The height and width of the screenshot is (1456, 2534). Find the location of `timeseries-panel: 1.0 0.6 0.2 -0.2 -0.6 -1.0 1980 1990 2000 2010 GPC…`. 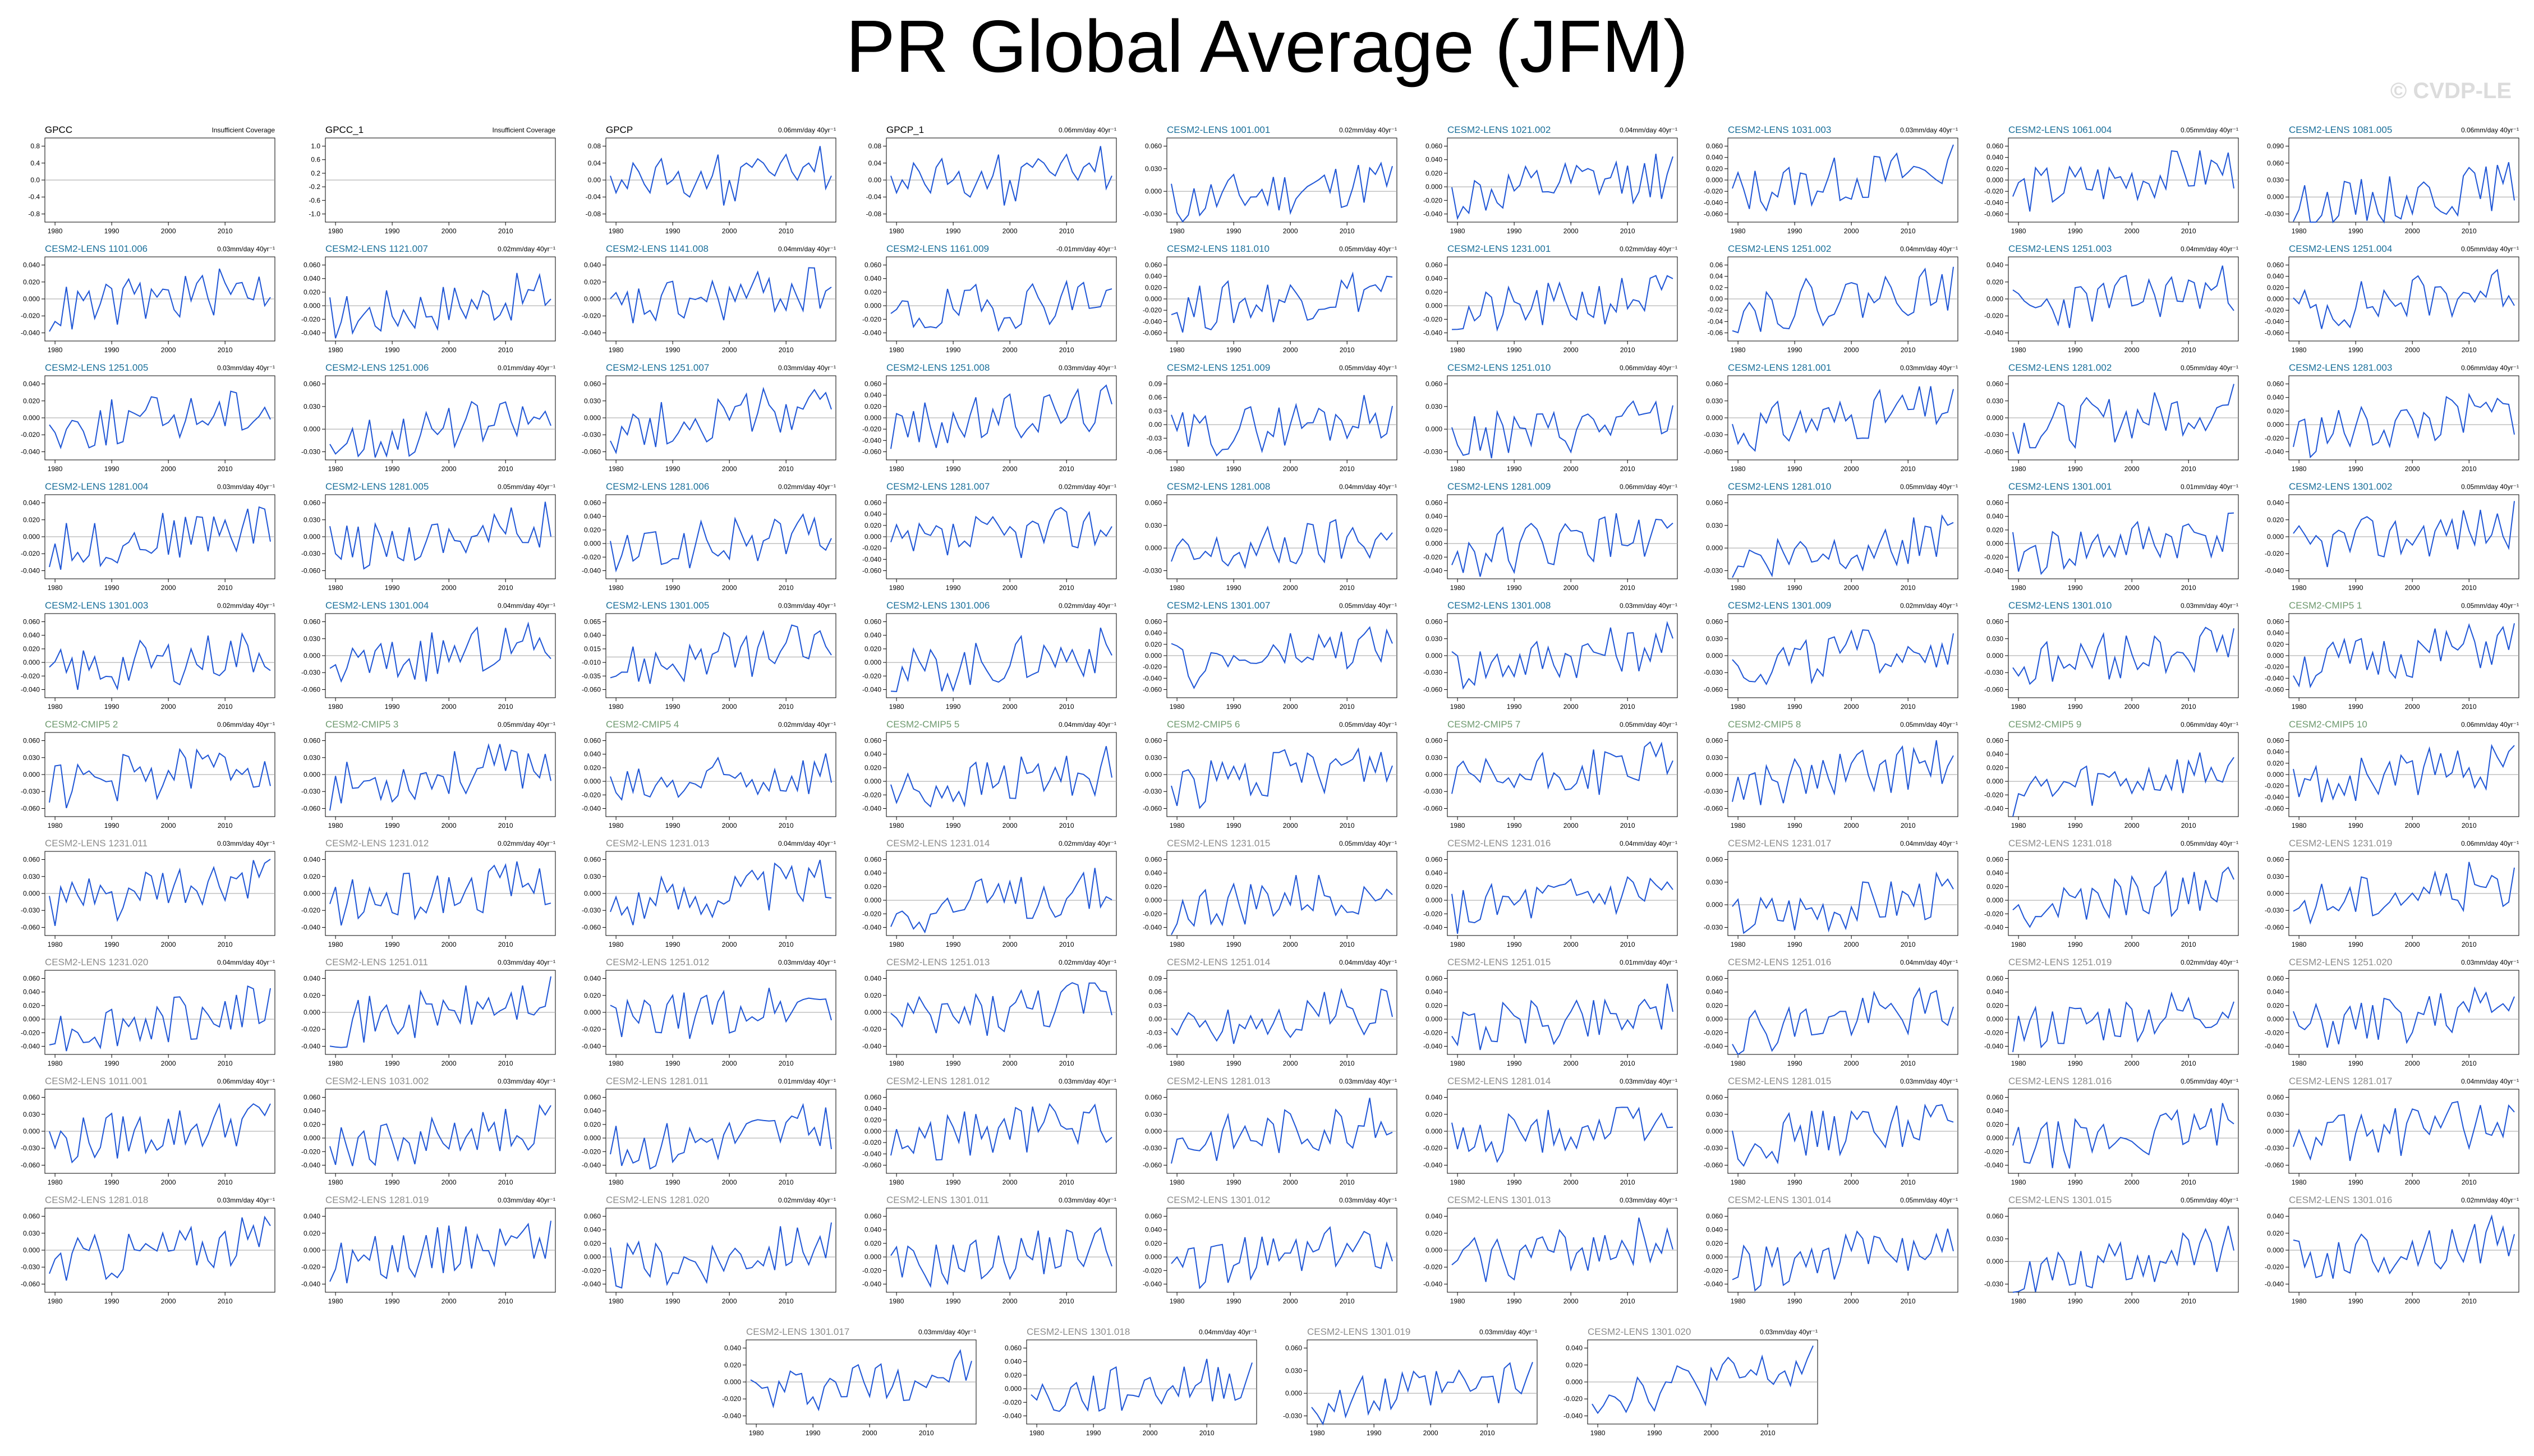

timeseries-panel: 1.0 0.6 0.2 -0.2 -0.6 -1.0 1980 1990 2000 2010 GPC… is located at coordinates (426, 182).